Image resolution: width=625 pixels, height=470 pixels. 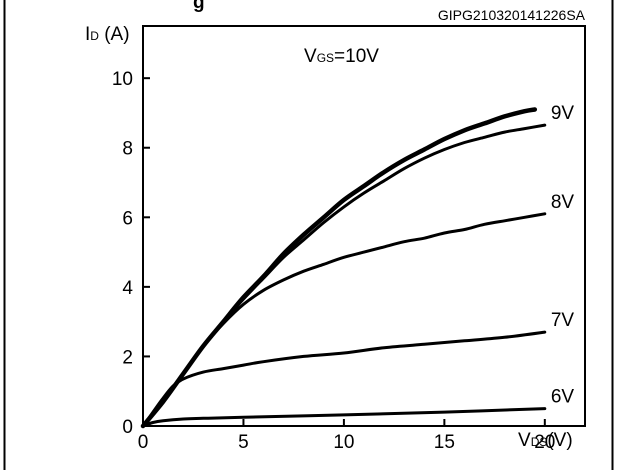 What do you see at coordinates (344, 417) in the screenshot?
I see `curve-vgs-6v` at bounding box center [344, 417].